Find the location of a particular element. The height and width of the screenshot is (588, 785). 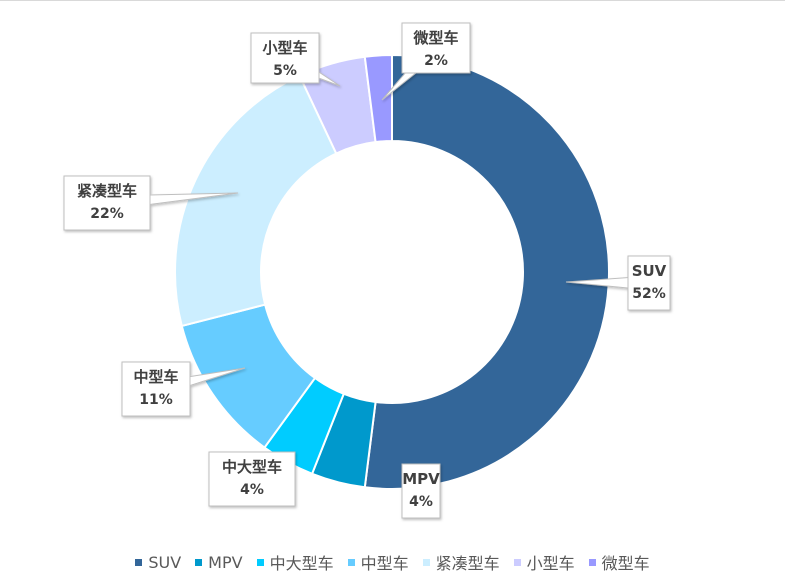

data-label-6: 小型车 5% is located at coordinates (295, 59).